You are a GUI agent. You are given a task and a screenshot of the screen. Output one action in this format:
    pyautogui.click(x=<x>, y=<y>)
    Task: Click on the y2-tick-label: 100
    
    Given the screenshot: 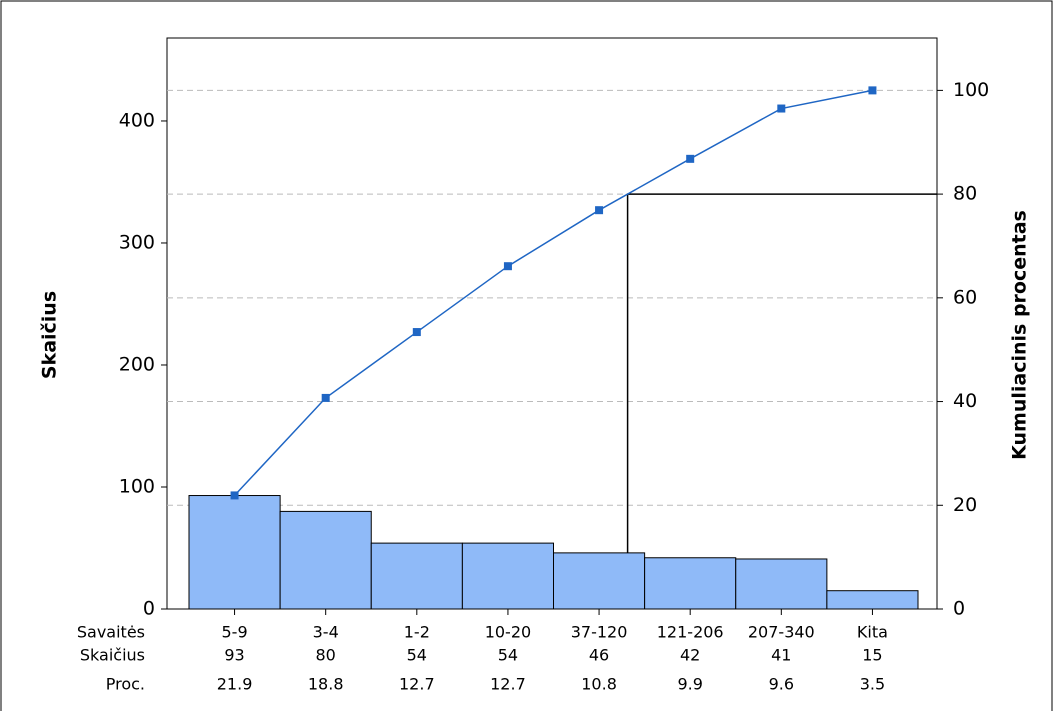 What is the action you would take?
    pyautogui.click(x=971, y=90)
    